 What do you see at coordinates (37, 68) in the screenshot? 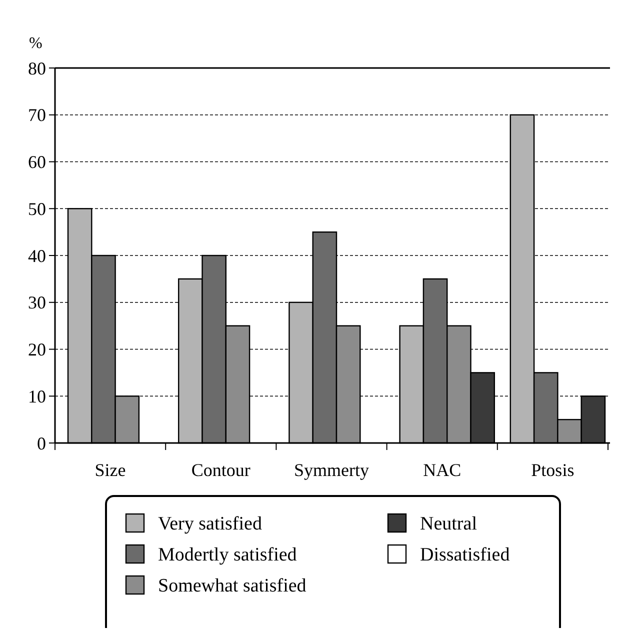
I see `y-tick-label: 80` at bounding box center [37, 68].